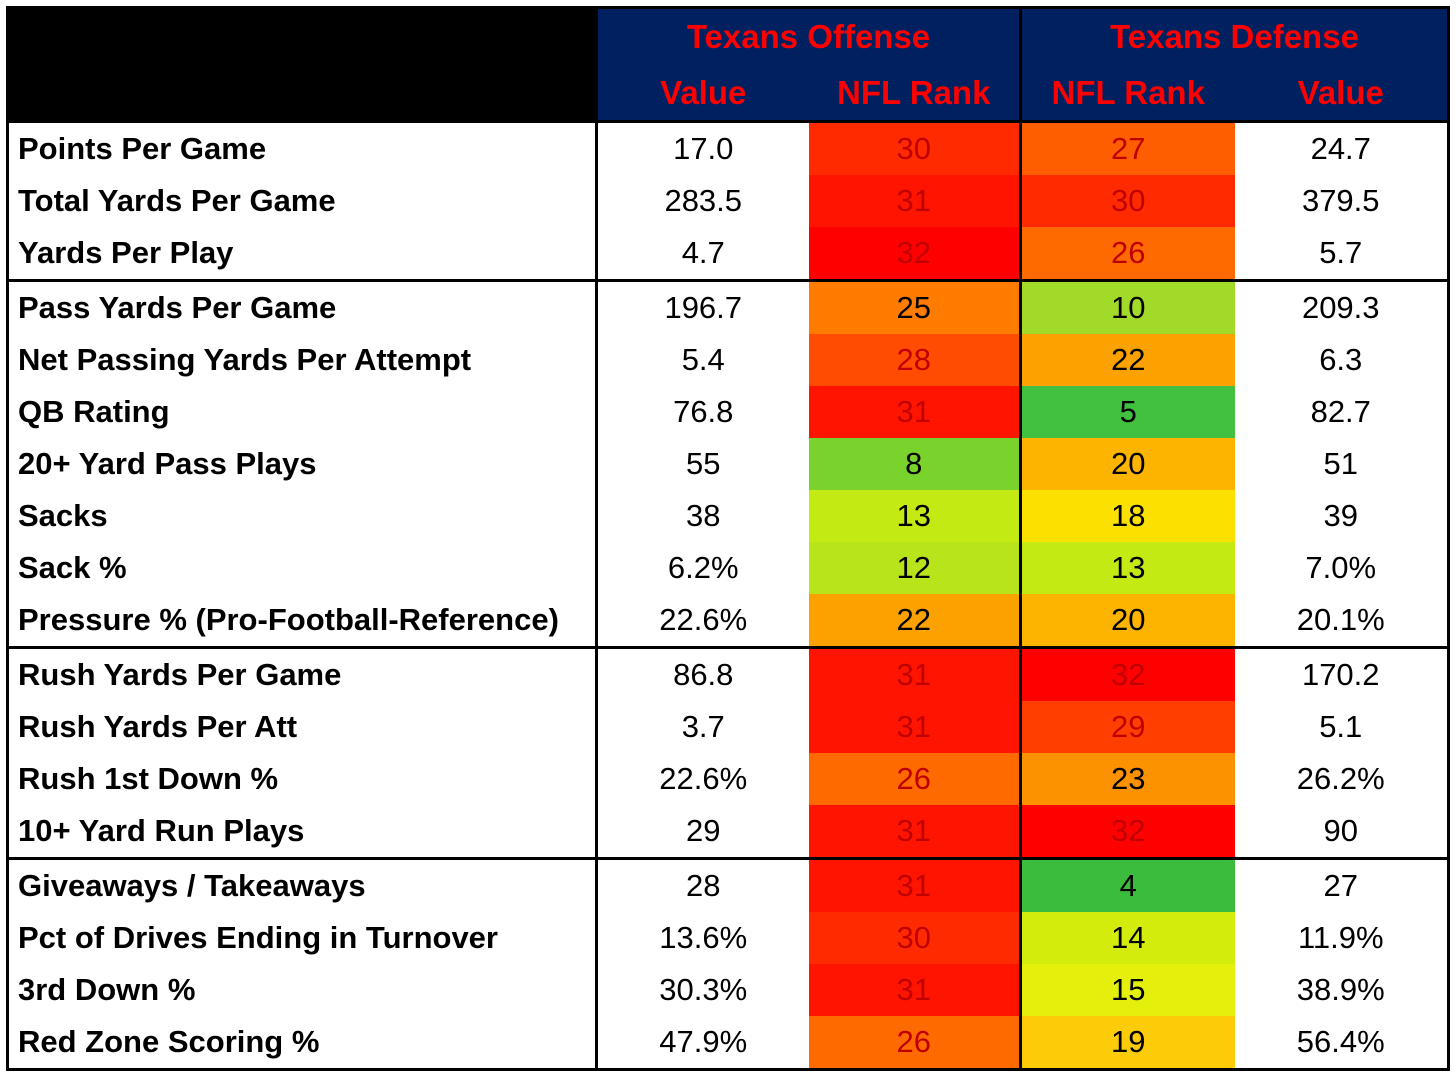 The image size is (1456, 1082). I want to click on row-label: Net Passing Yards Per Attempt, so click(302, 360).